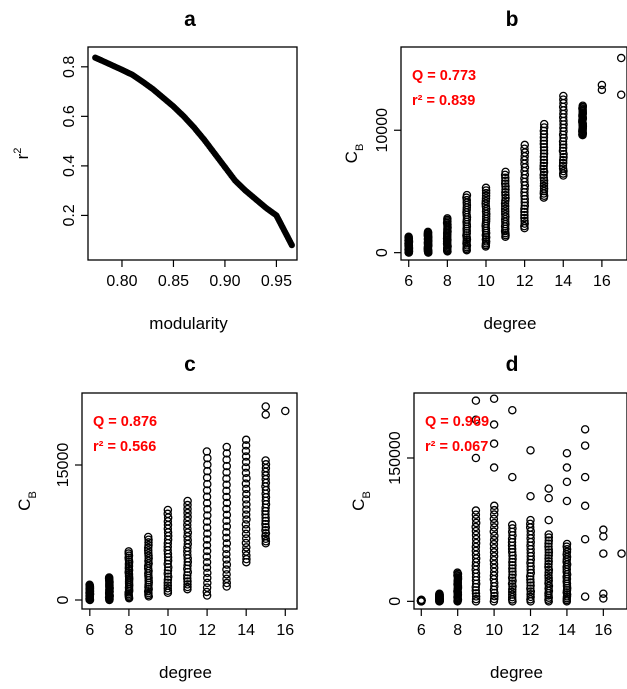  Describe the element at coordinates (18, 151) in the screenshot. I see `y-axis-label-sup: 2` at that location.